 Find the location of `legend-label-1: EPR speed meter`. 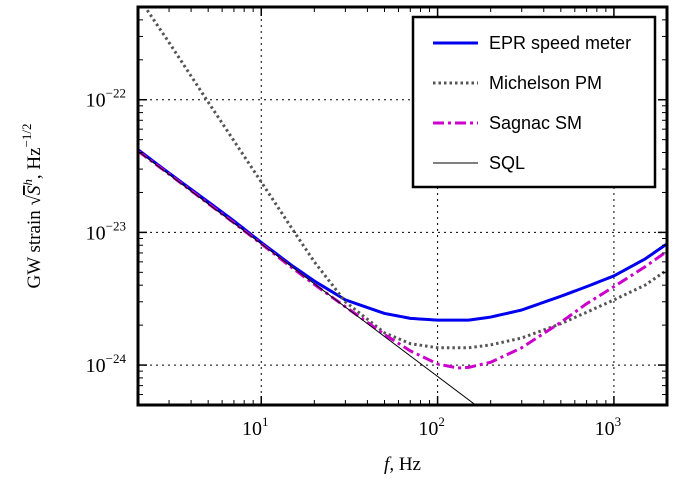

legend-label-1: EPR speed meter is located at coordinates (560, 43).